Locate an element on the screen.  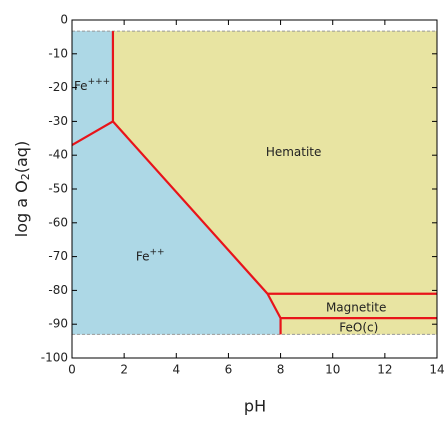
region-label: Fe+++ is located at coordinates (92, 84).